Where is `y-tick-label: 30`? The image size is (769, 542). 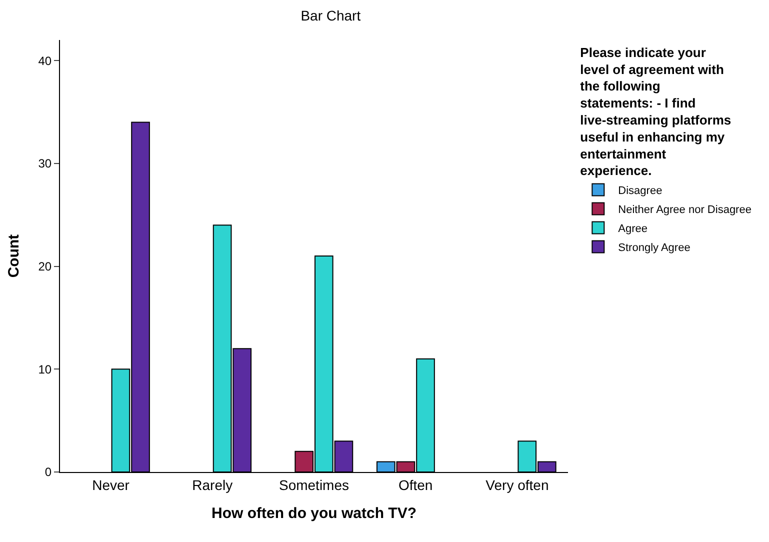 y-tick-label: 30 is located at coordinates (45, 163).